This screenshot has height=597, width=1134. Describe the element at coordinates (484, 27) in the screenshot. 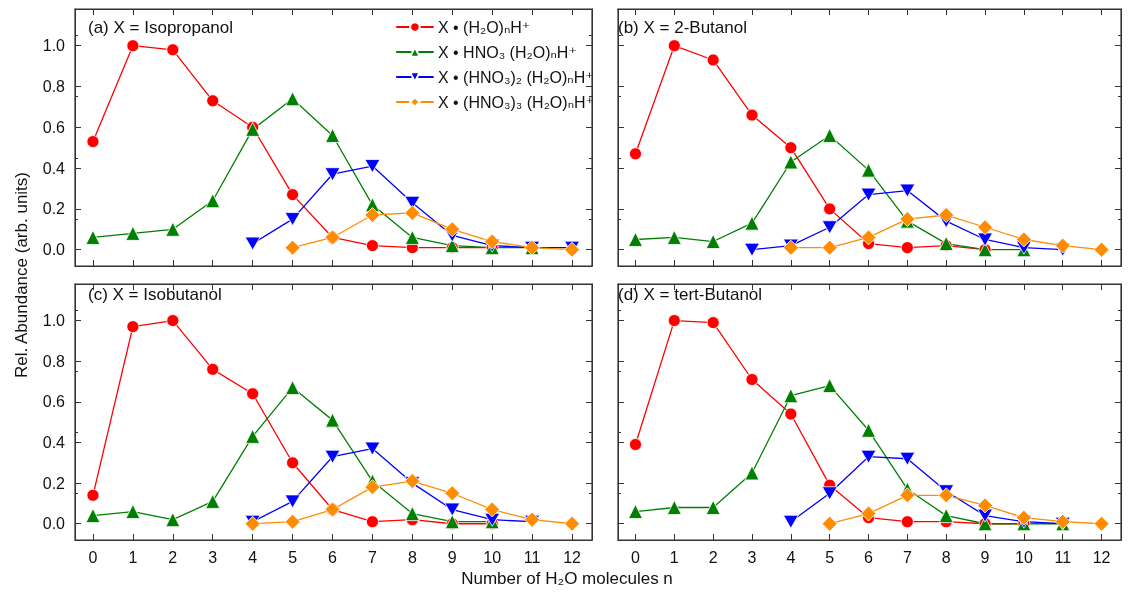

I see `legend-label: X • (H₂O)ₙH⁺` at that location.